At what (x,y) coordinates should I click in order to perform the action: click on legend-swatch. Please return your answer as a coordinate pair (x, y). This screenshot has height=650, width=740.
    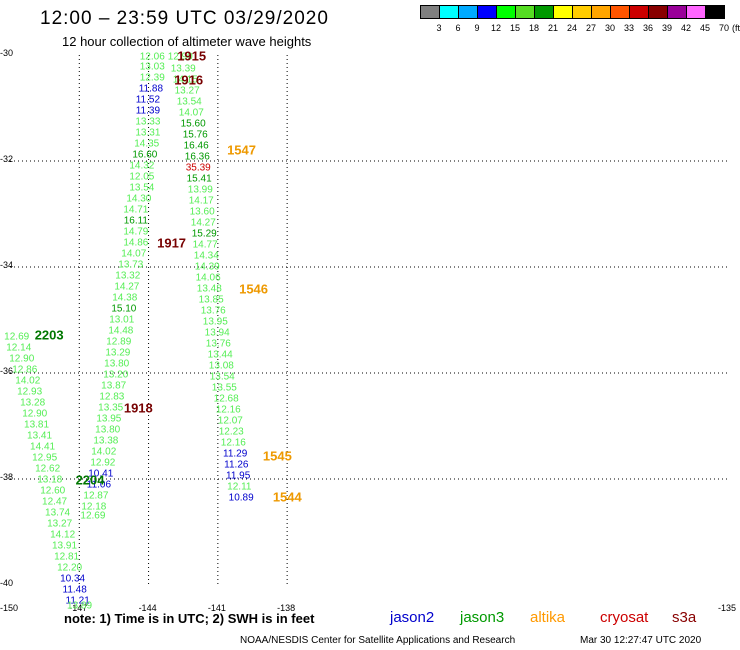
    Looking at the image, I should click on (715, 12).